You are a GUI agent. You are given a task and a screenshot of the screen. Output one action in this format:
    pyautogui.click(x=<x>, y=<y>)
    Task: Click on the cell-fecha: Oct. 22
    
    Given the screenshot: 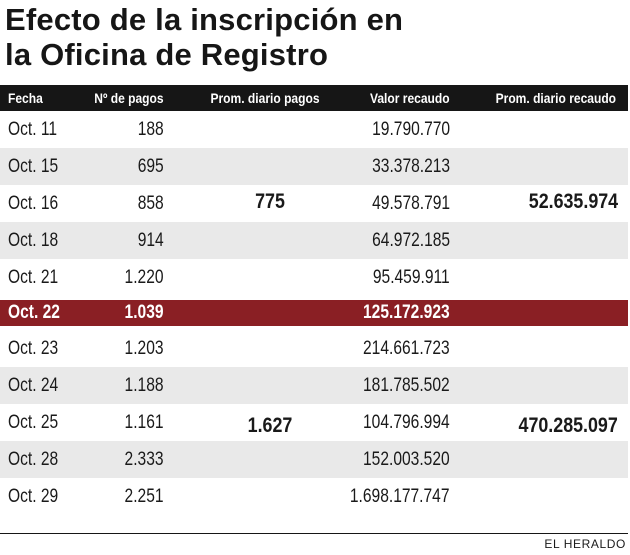 What is the action you would take?
    pyautogui.click(x=34, y=312)
    